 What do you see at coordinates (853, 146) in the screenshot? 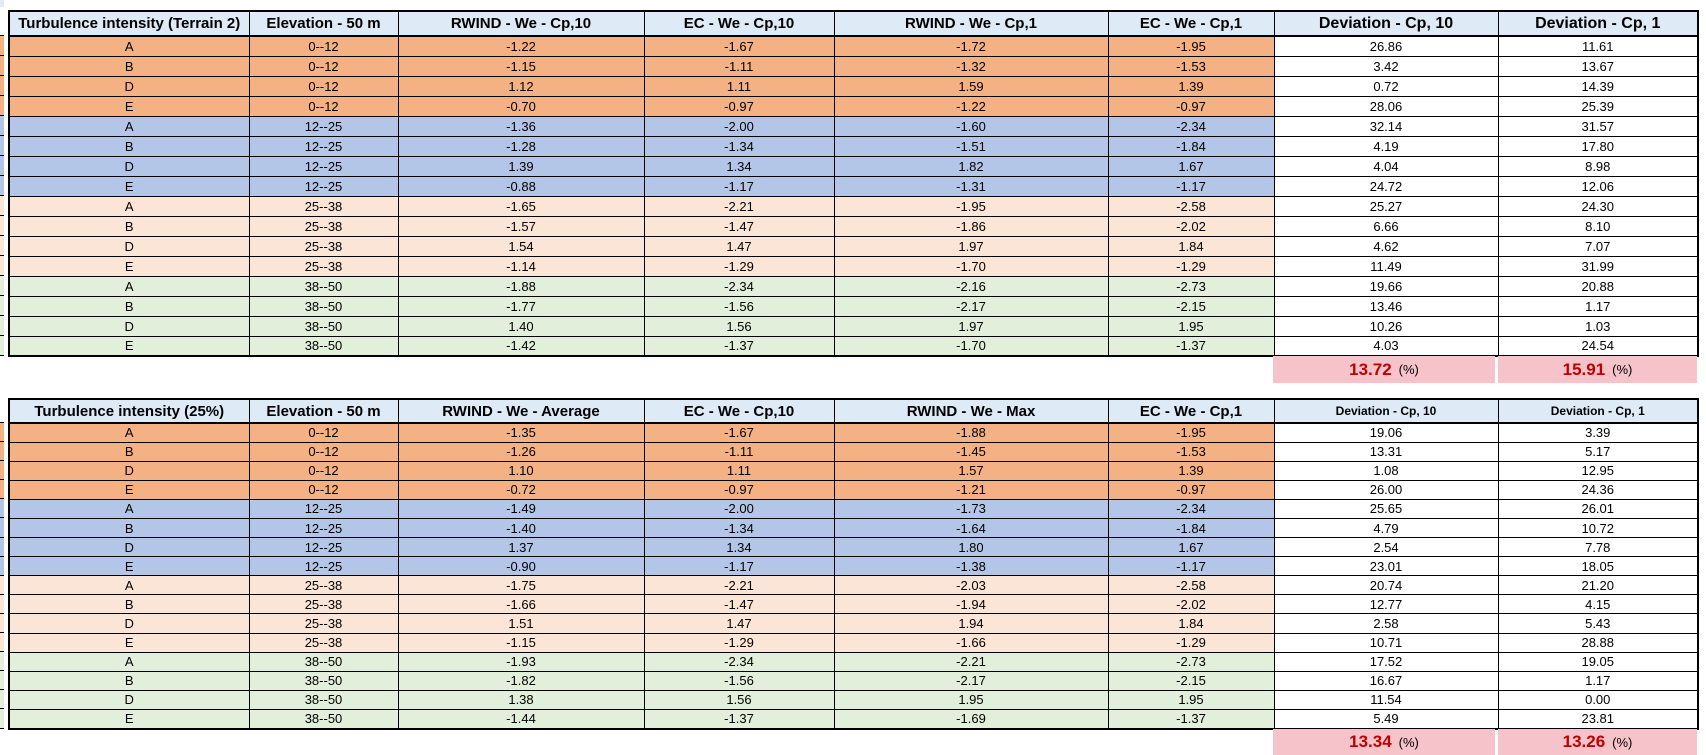
I see `table-row: B 12--25 -1.28 -1.34 -1.51 -1.84 4.19 17.80` at bounding box center [853, 146].